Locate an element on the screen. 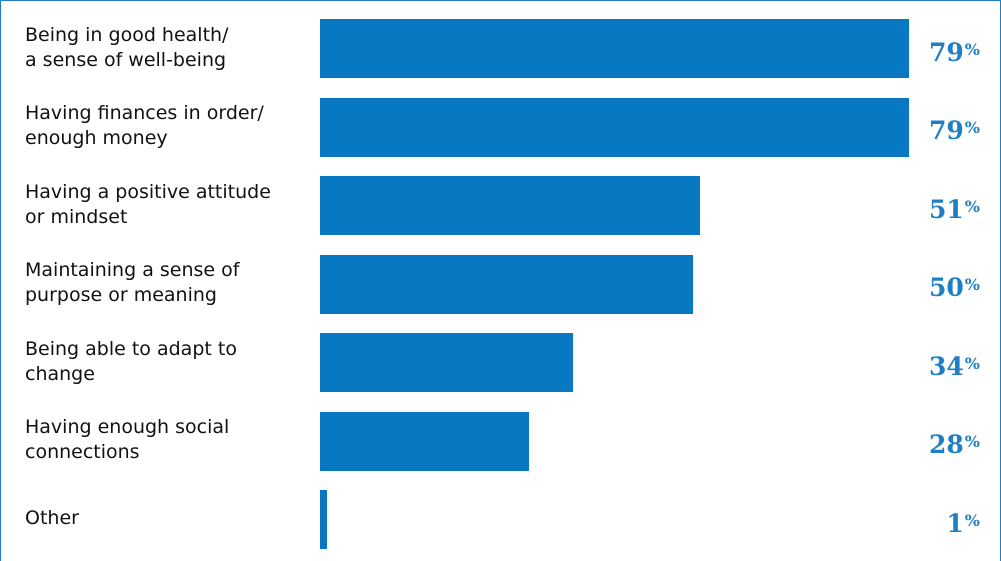 The width and height of the screenshot is (1001, 561). value-number: 28 is located at coordinates (946, 444).